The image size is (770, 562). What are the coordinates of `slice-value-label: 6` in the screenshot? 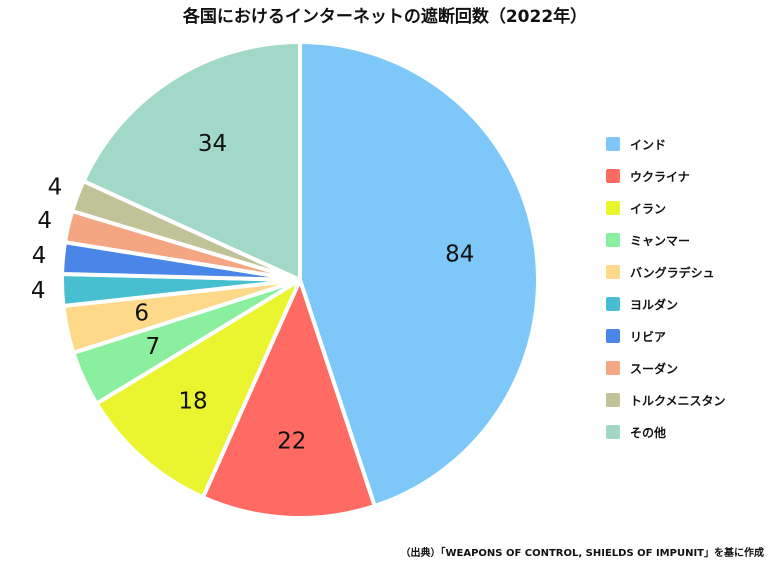 It's located at (141, 314).